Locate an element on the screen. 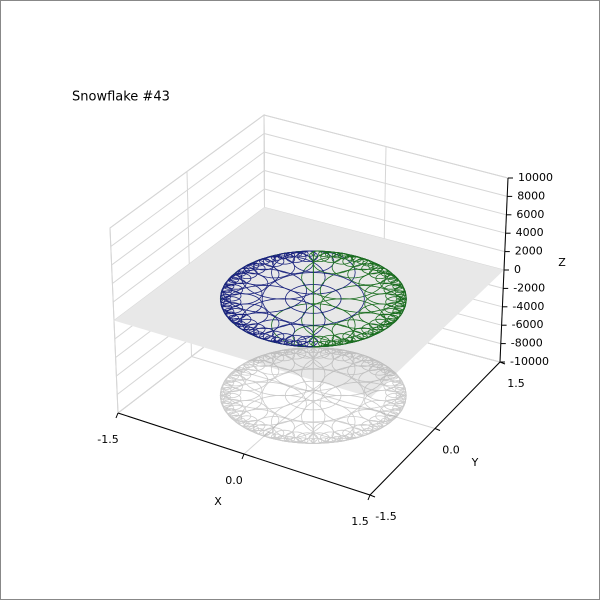 Image resolution: width=600 pixels, height=600 pixels. x-axis-label: X is located at coordinates (218, 501).